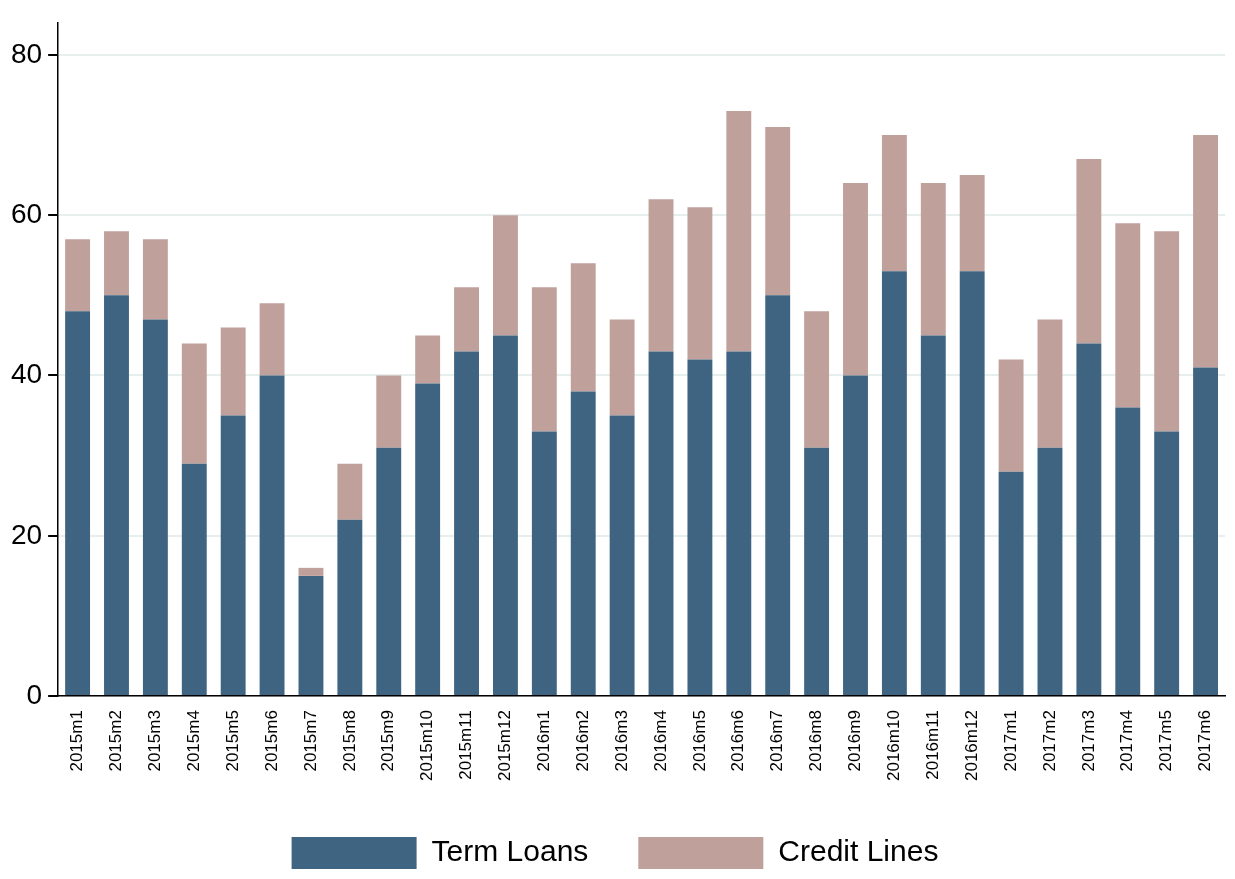  What do you see at coordinates (894, 745) in the screenshot?
I see `x-tick-label: 2016m10` at bounding box center [894, 745].